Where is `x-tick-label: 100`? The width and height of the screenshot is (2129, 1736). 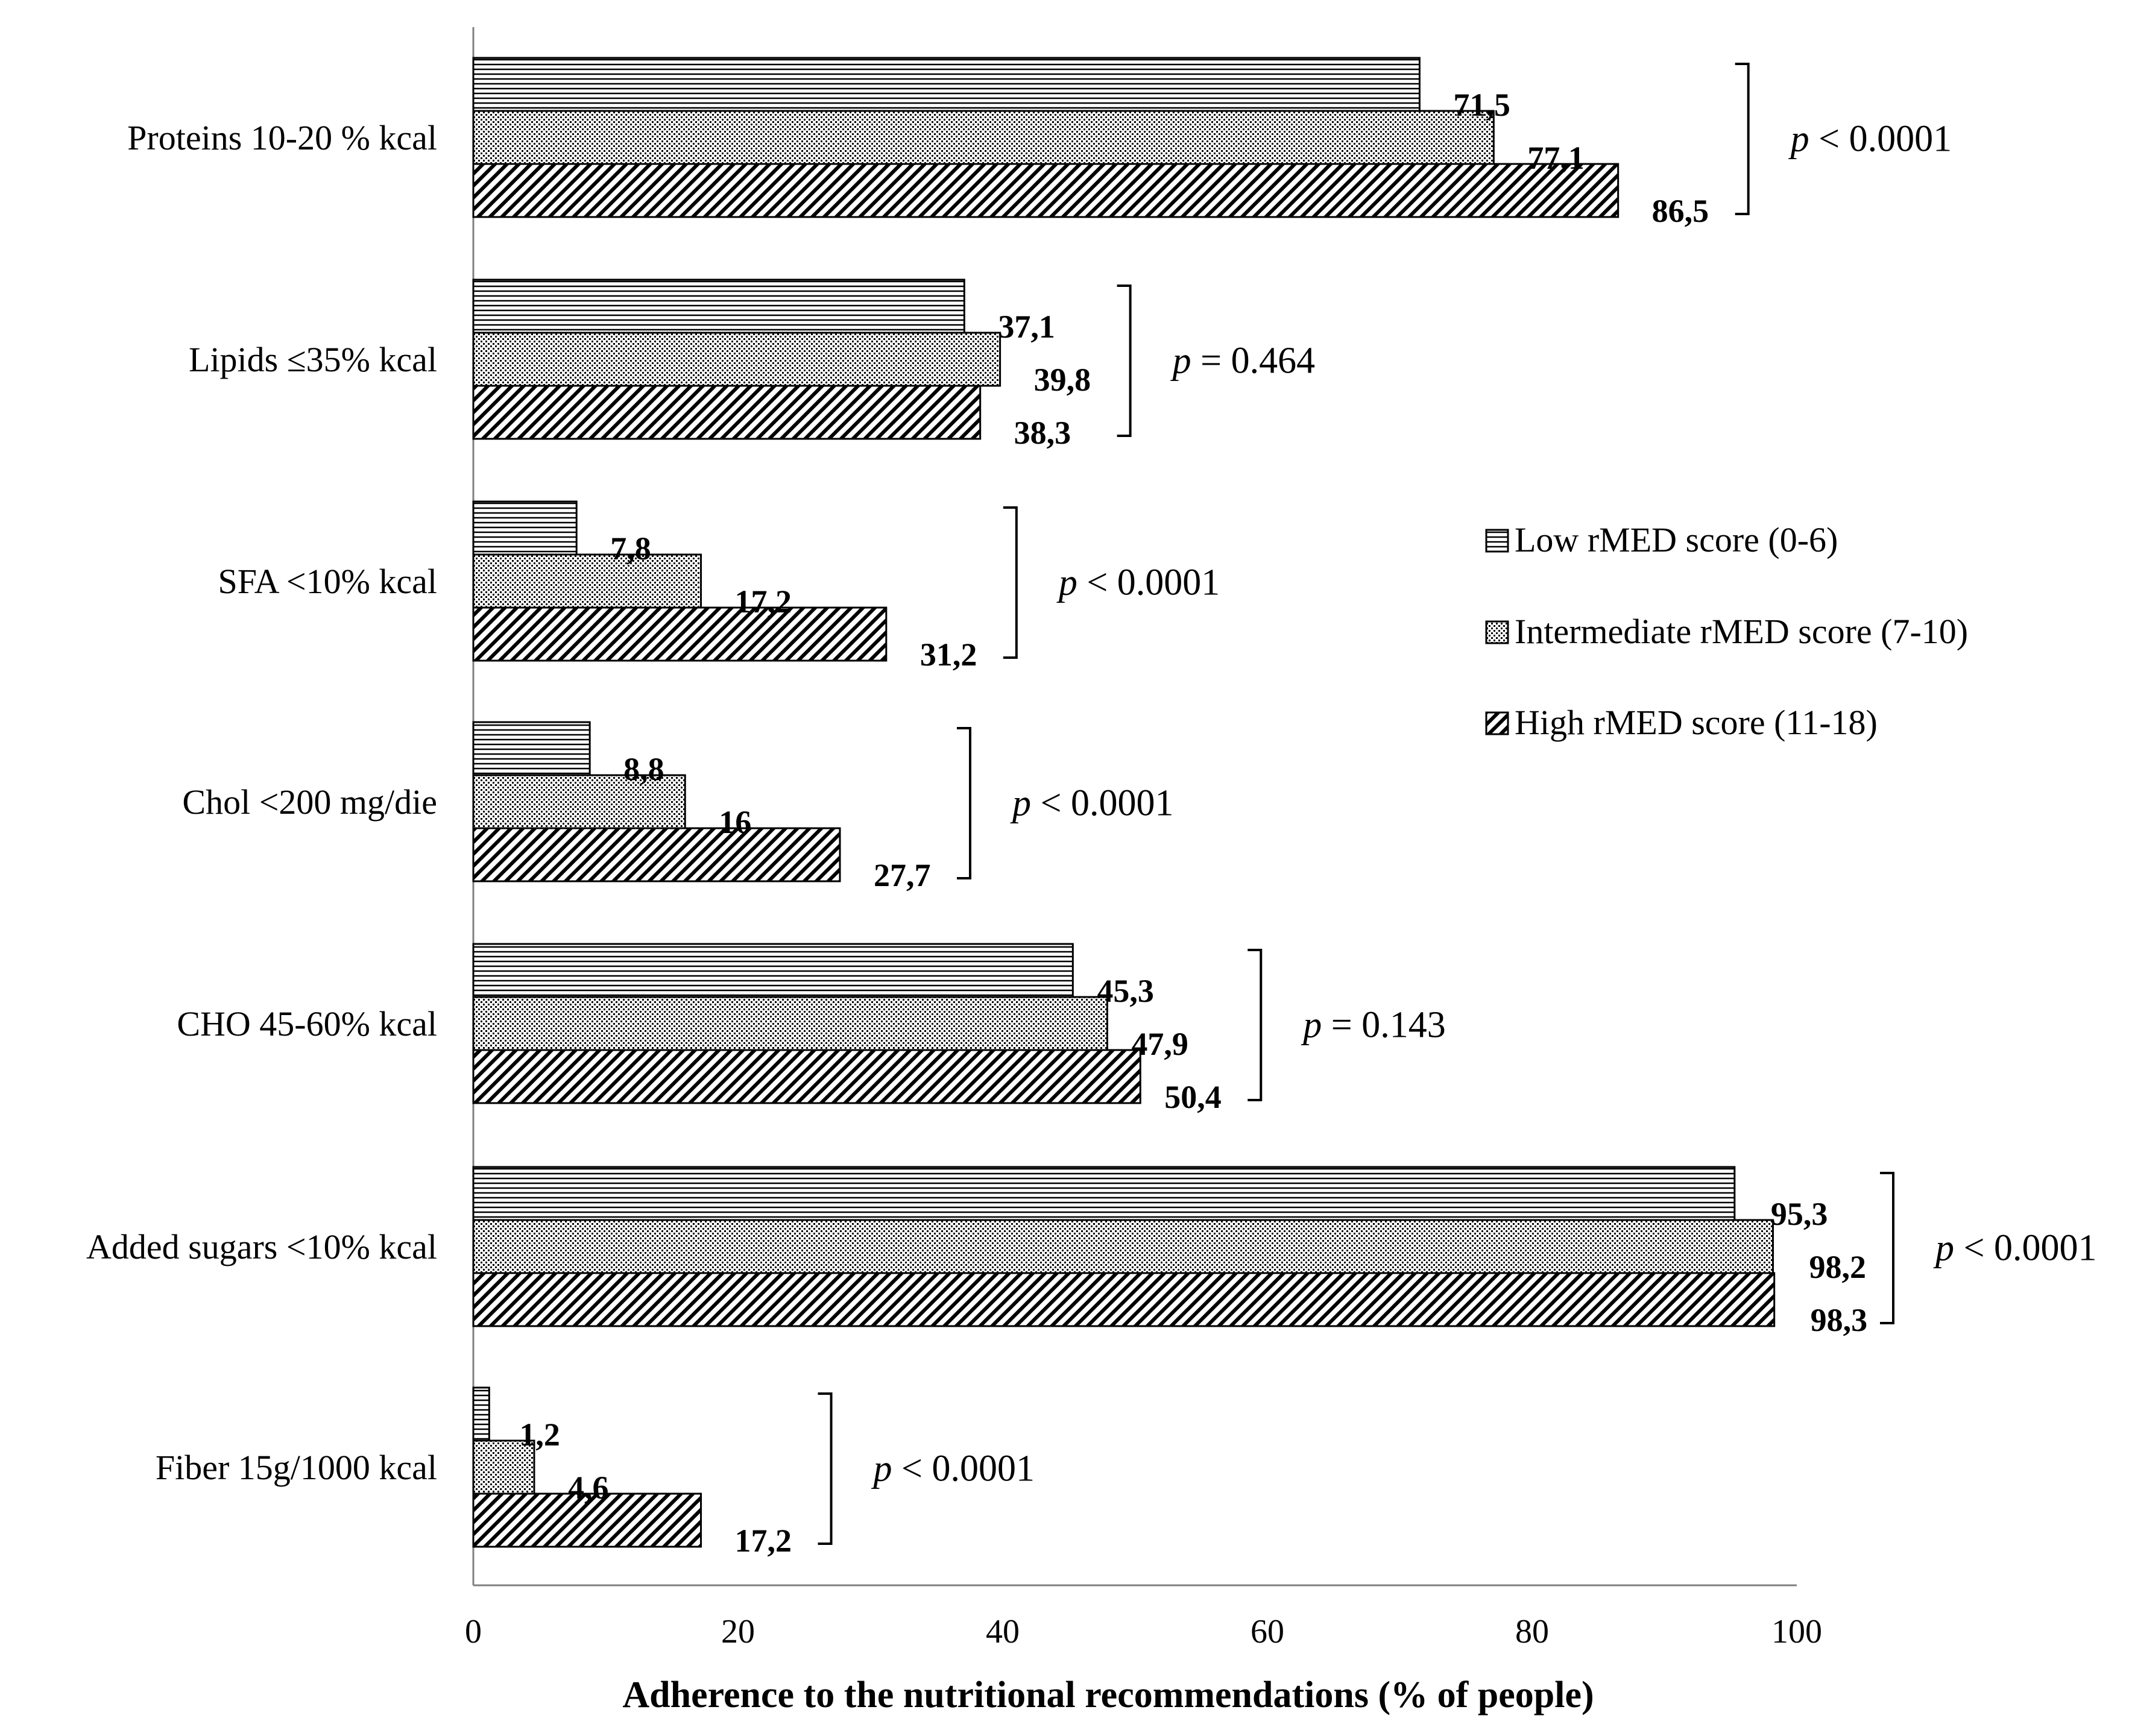 x-tick-label: 100 is located at coordinates (1796, 1631).